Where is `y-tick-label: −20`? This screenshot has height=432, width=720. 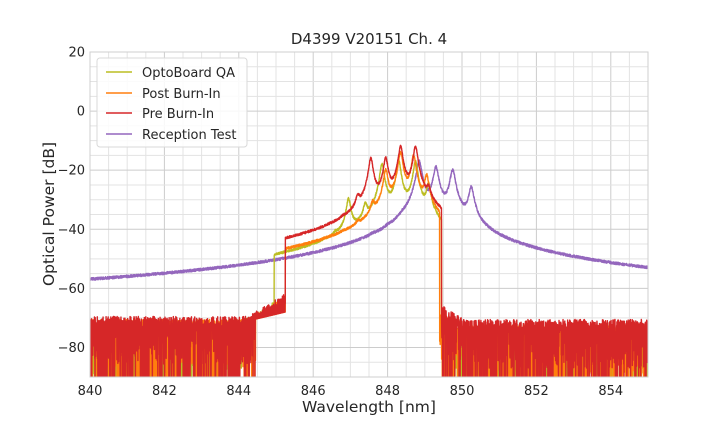 y-tick-label: −20 is located at coordinates (71, 171).